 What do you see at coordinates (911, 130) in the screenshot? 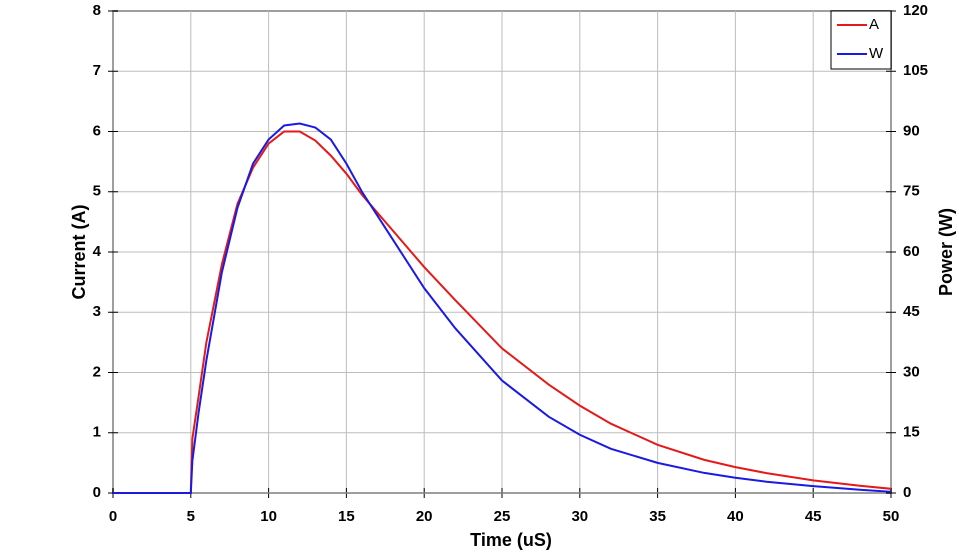
I see `y2-tick-label: 90` at bounding box center [911, 130].